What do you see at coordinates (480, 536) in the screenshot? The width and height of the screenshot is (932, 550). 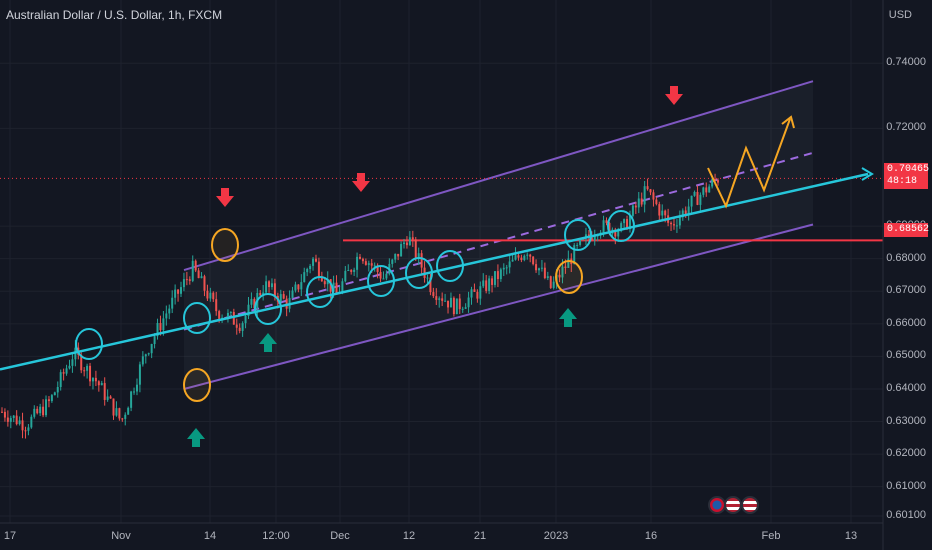 I see `time-tick-label: 21` at bounding box center [480, 536].